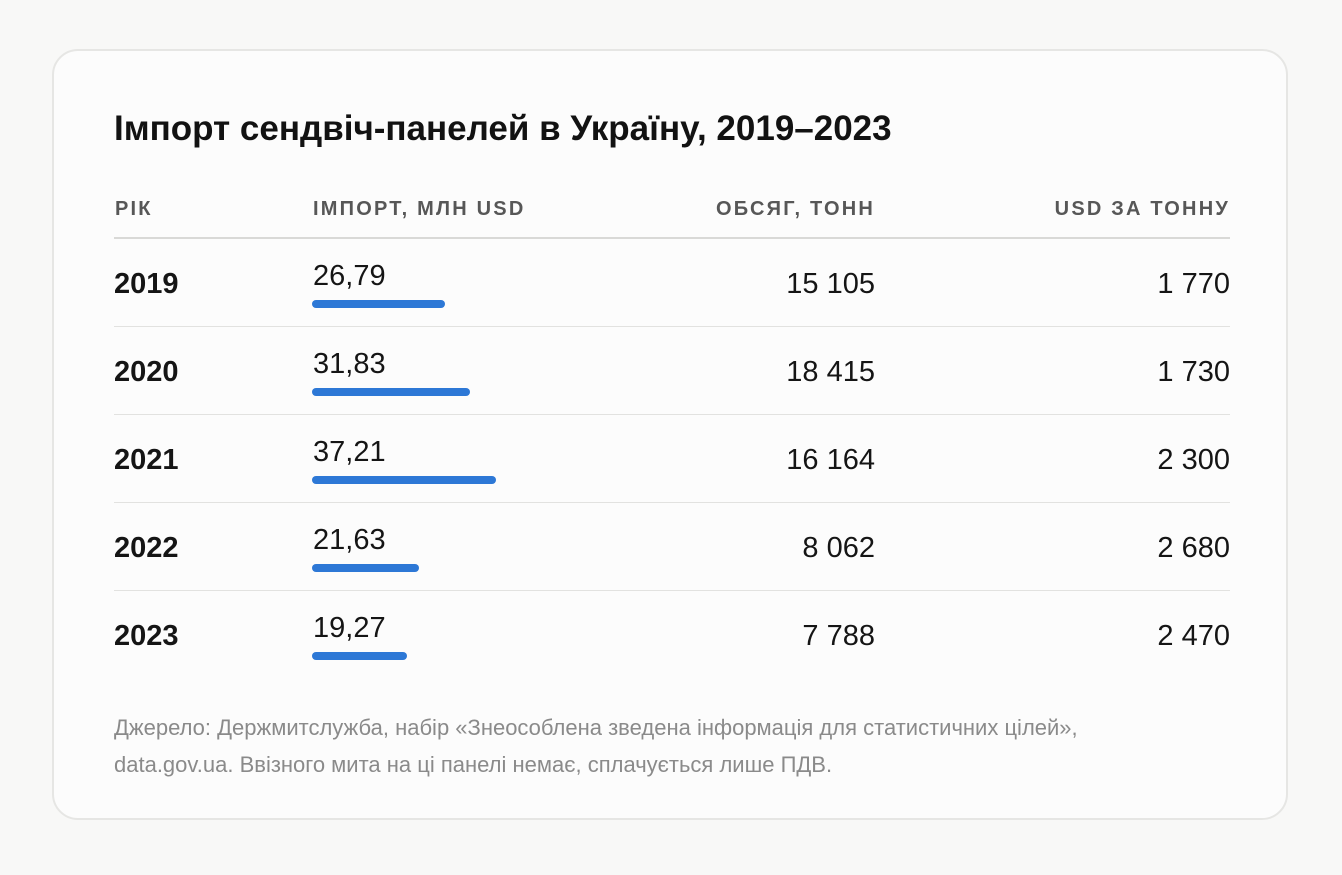 This screenshot has width=1342, height=875. I want to click on import-value: 19,27, so click(349, 628).